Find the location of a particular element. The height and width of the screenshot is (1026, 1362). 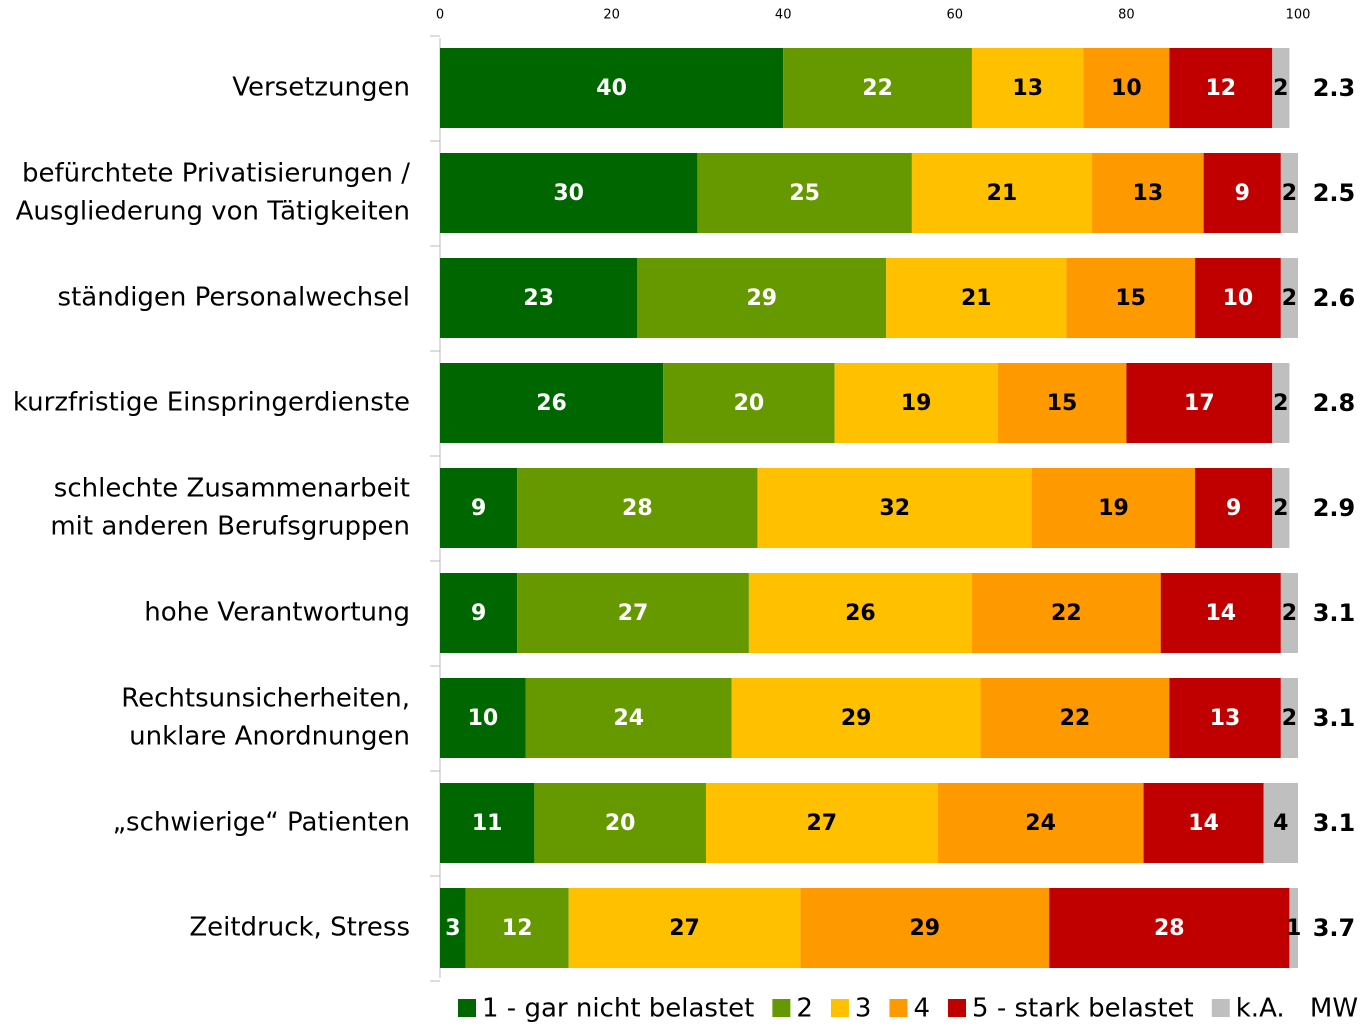

x-tick-label: 60 is located at coordinates (955, 15).